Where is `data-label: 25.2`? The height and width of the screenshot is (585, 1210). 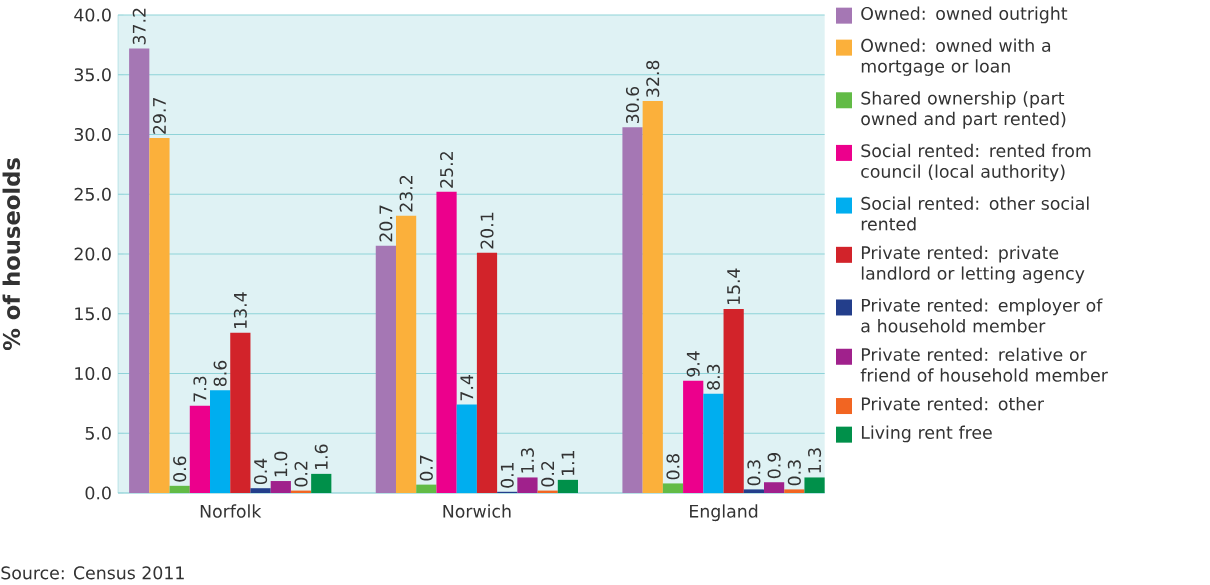 data-label: 25.2 is located at coordinates (447, 170).